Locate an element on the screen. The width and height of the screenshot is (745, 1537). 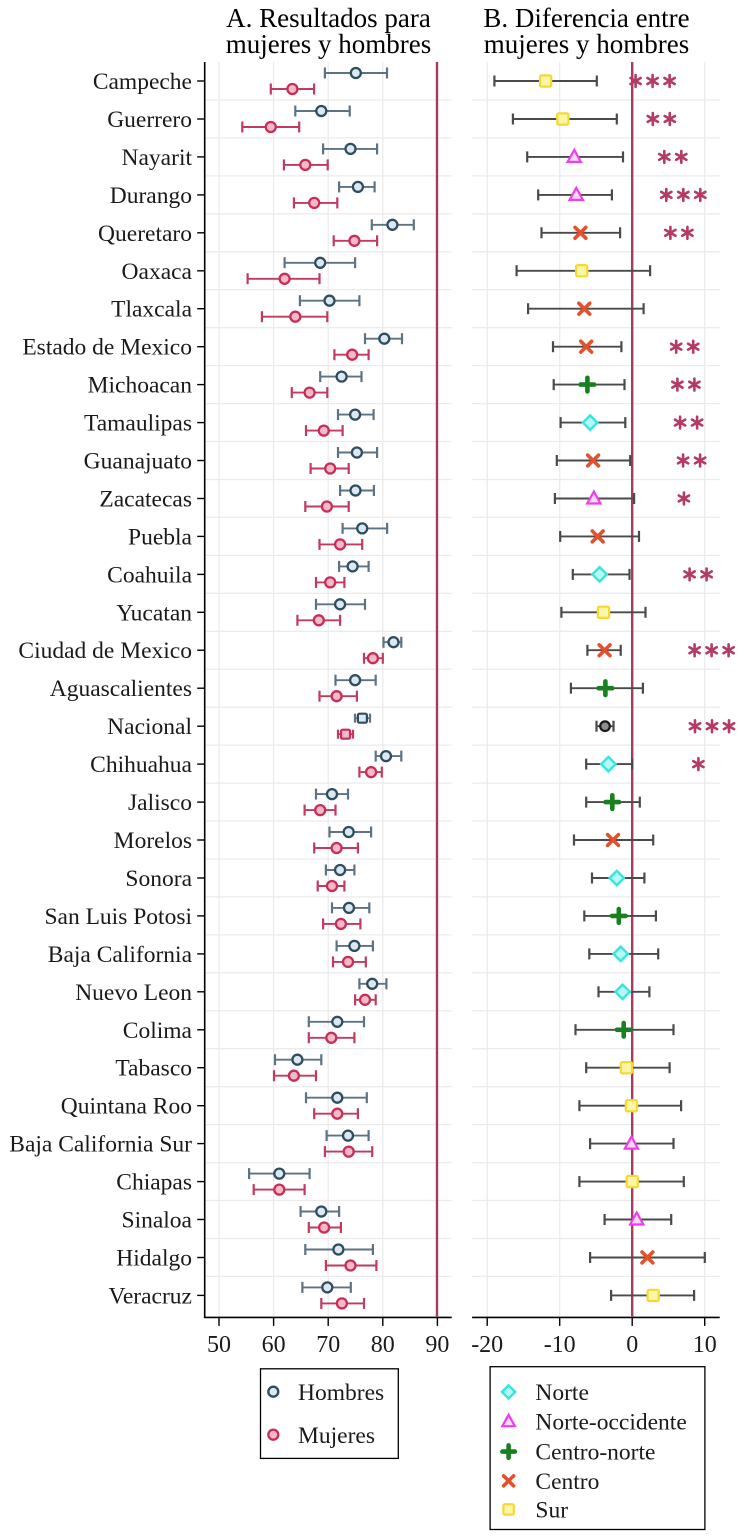
svg-text: Aguascalientes is located at coordinates (121, 689).